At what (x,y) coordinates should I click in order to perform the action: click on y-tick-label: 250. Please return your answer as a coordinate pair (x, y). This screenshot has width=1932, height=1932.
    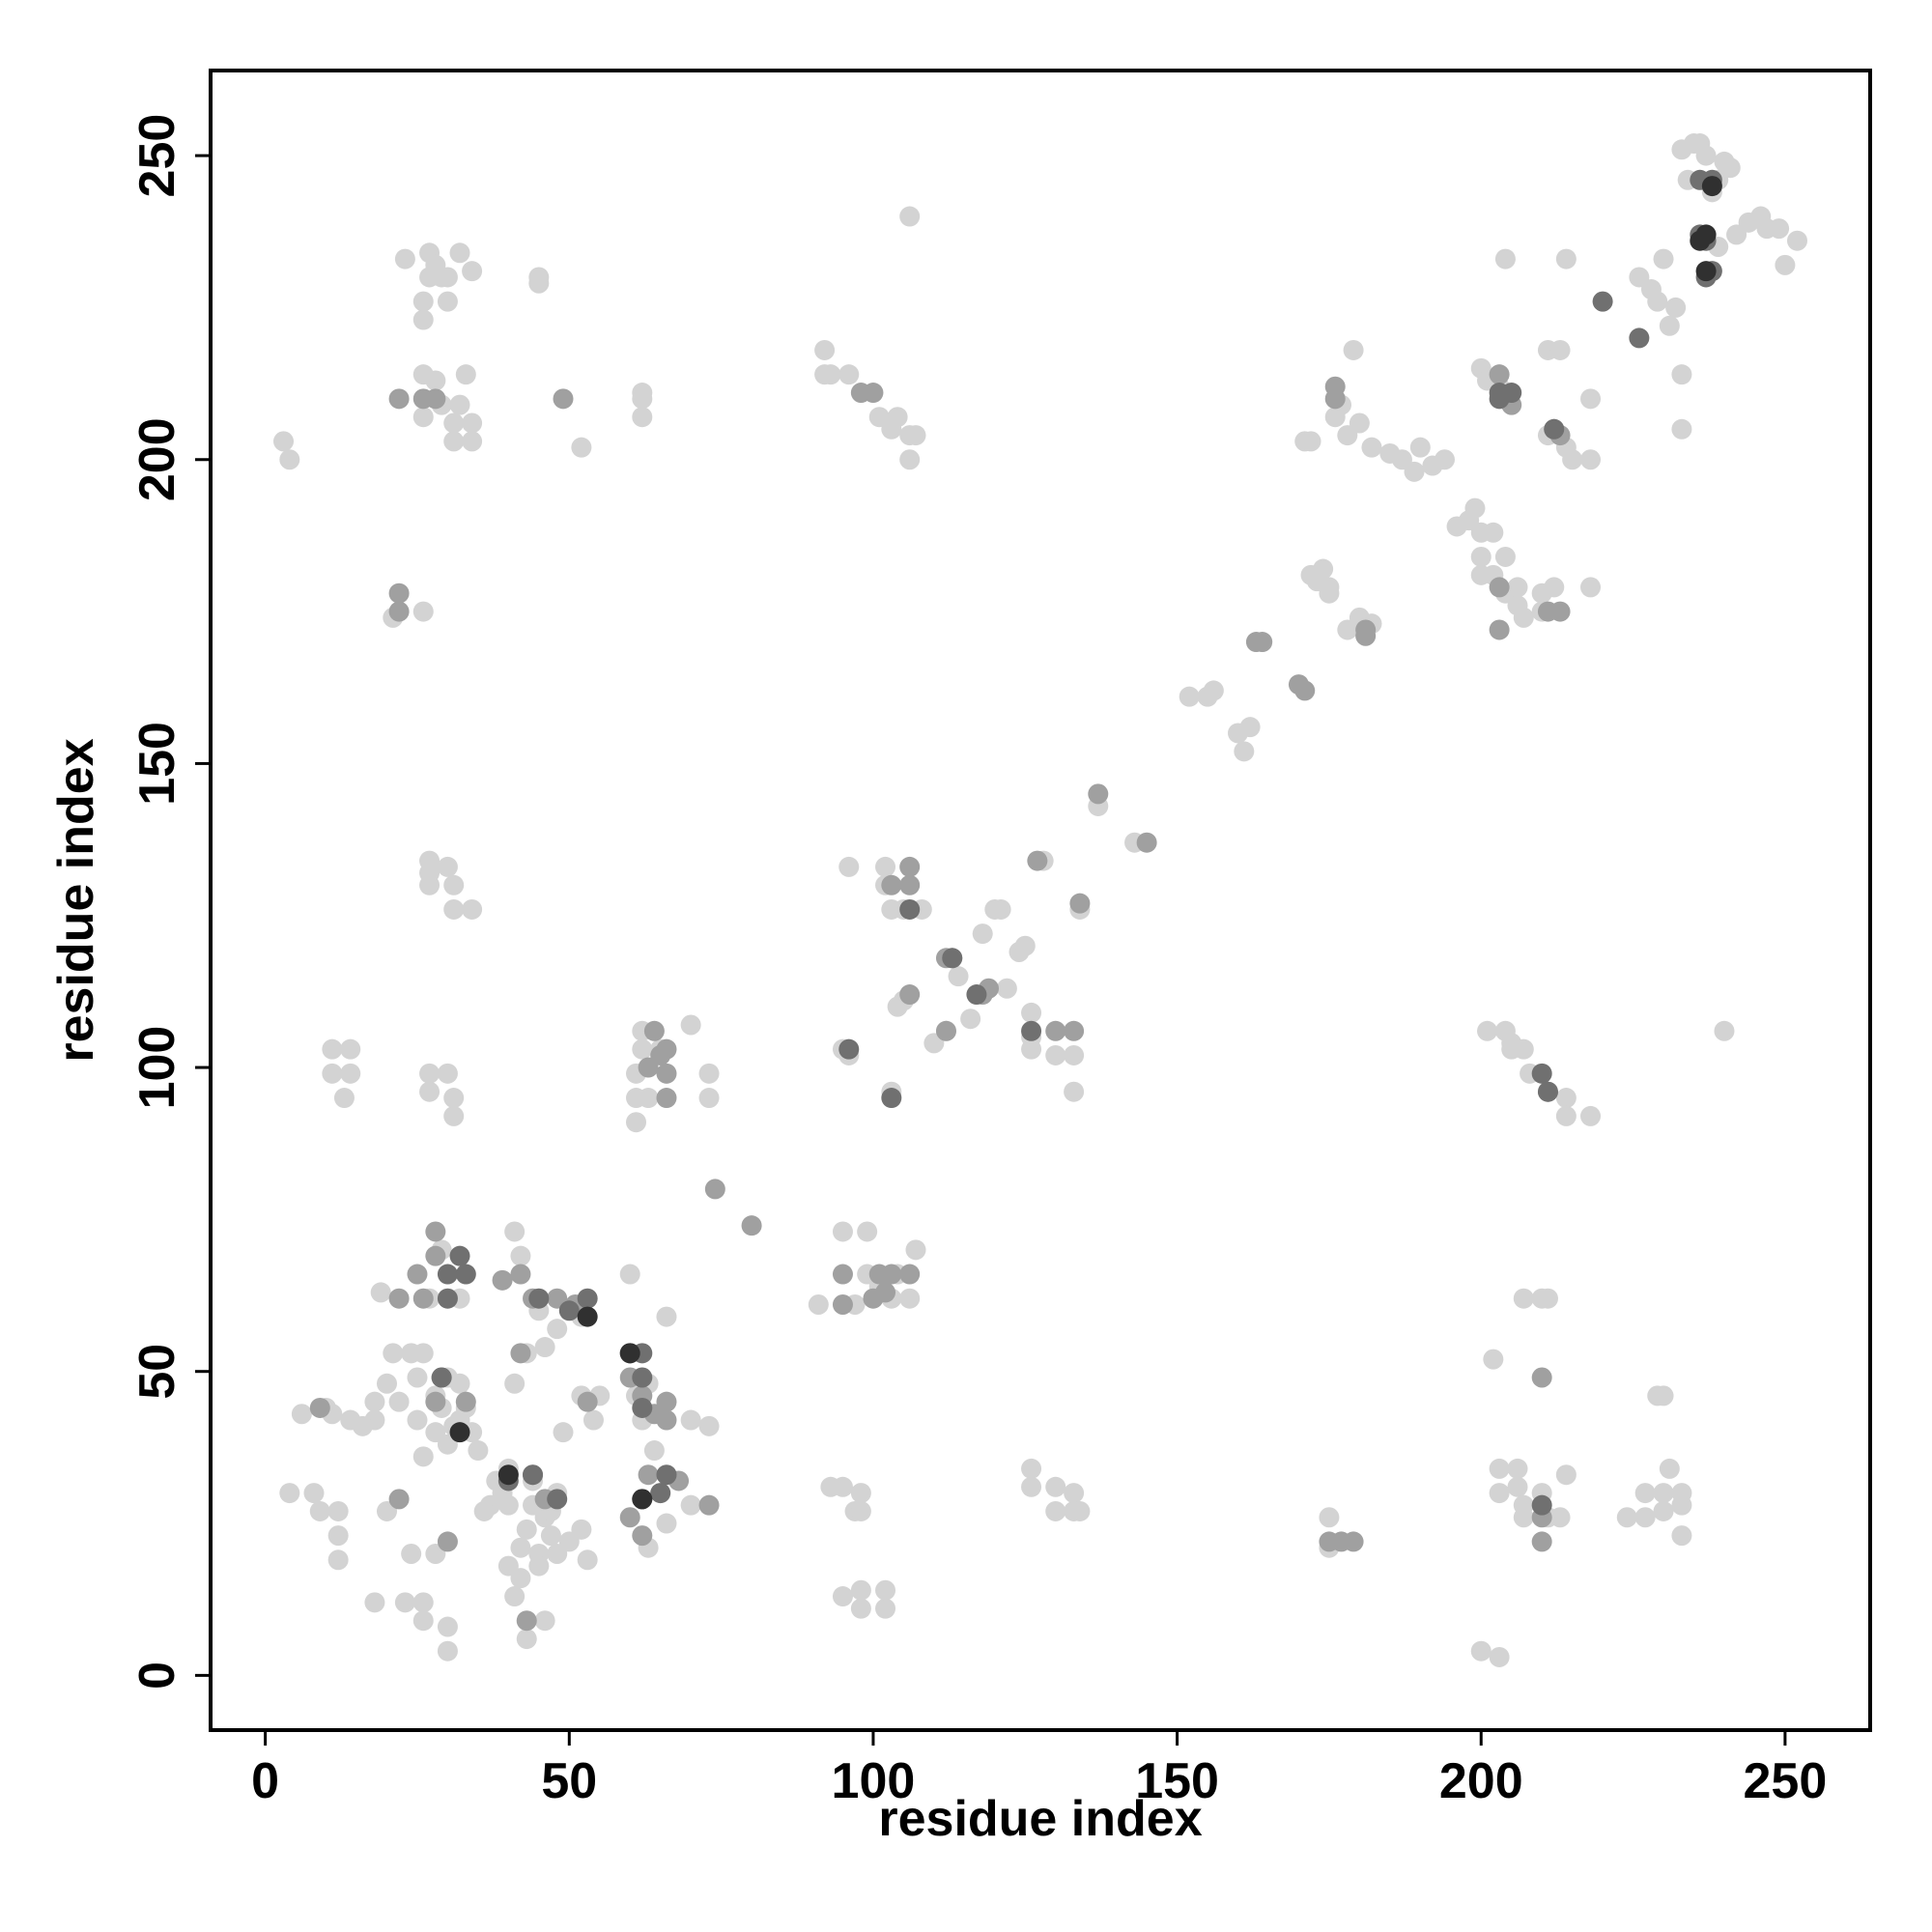
    Looking at the image, I should click on (157, 156).